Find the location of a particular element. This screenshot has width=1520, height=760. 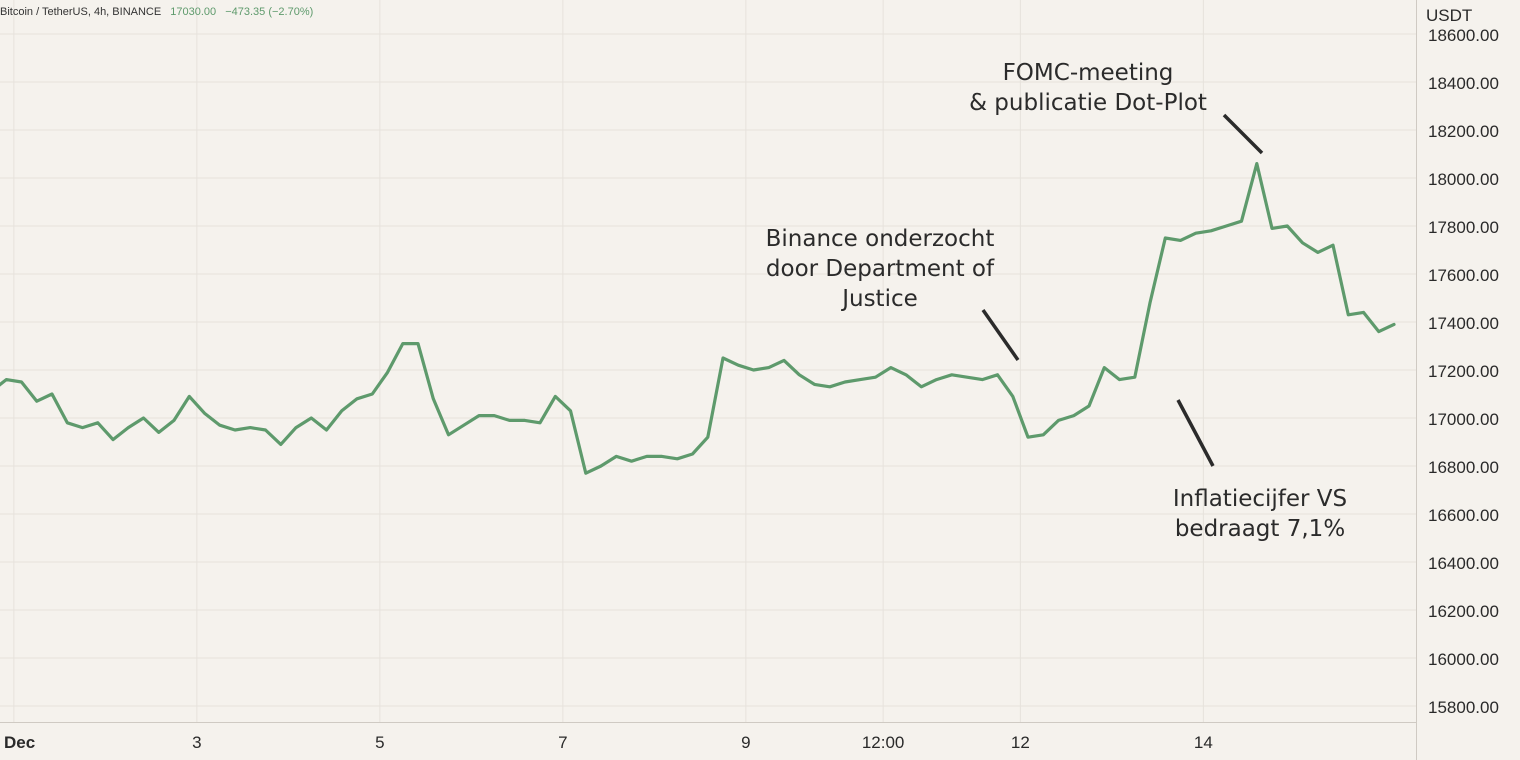

annotation-inflation: Inflatiecijfer VS bedraagt 7,1% is located at coordinates (1260, 514).